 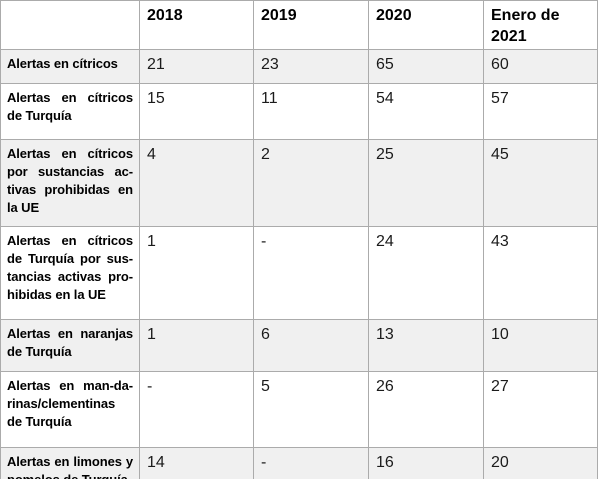 What do you see at coordinates (279, 15) in the screenshot?
I see `column-header-label: 2019` at bounding box center [279, 15].